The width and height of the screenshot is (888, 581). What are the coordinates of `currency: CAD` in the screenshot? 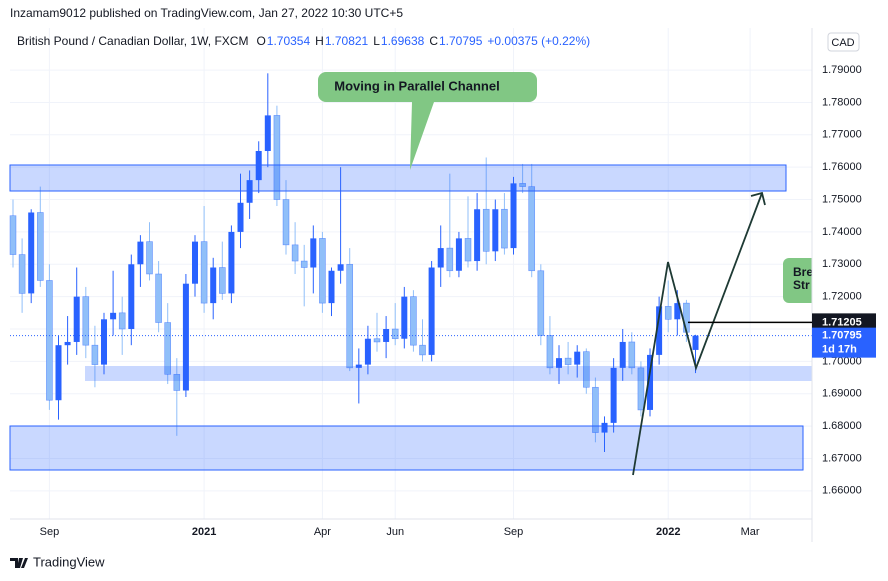 It's located at (842, 43).